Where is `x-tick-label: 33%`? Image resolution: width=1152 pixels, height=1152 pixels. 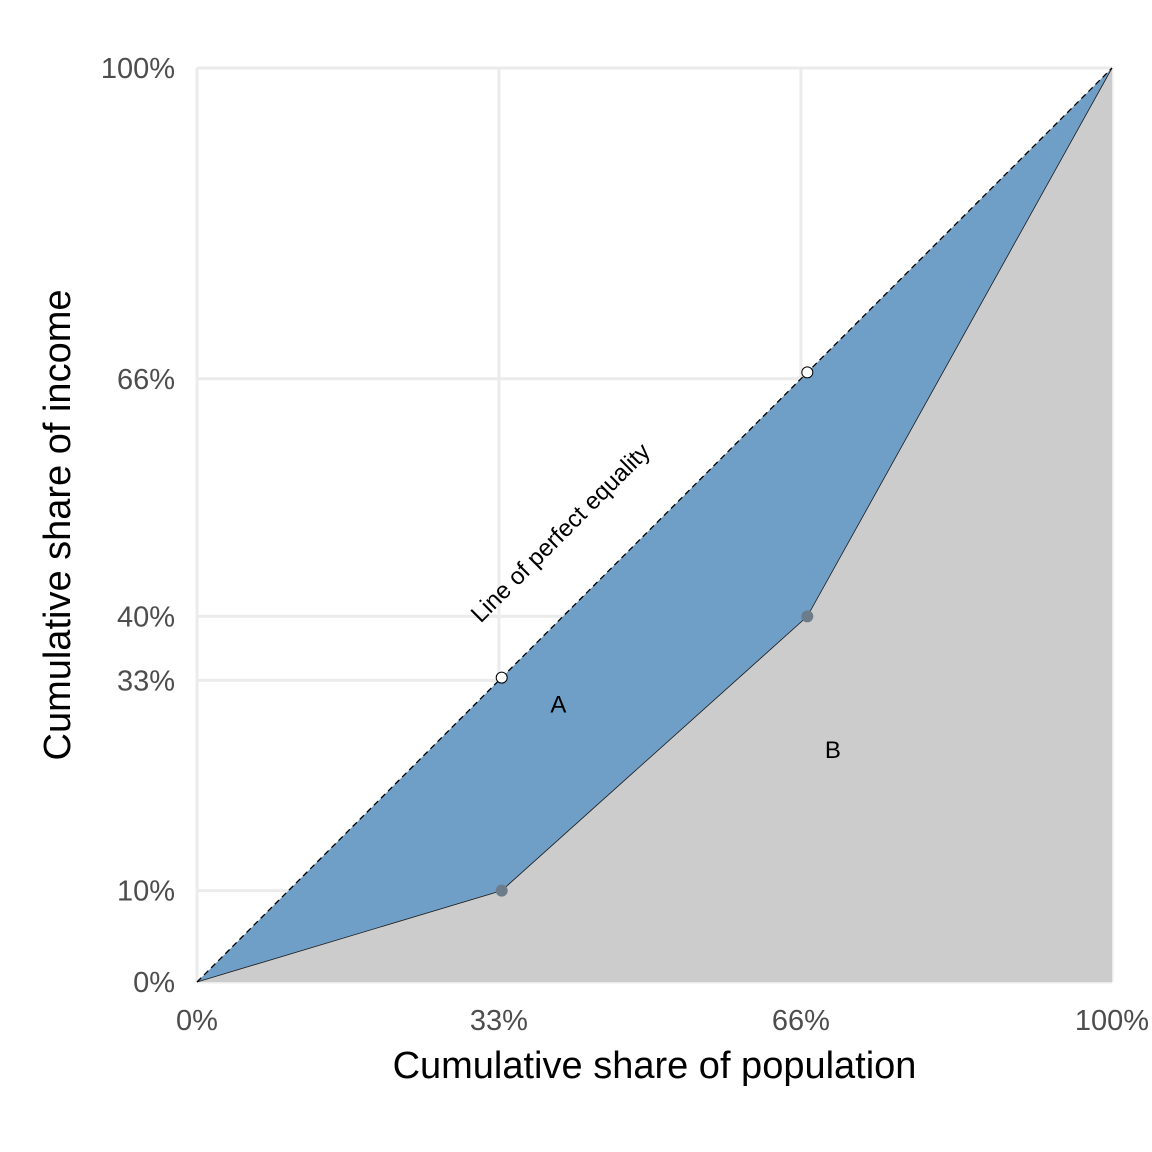 x-tick-label: 33% is located at coordinates (499, 1021).